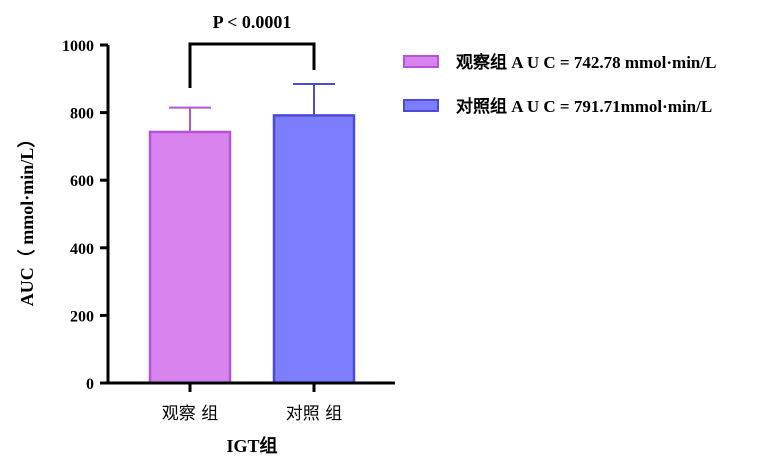  Describe the element at coordinates (82, 114) in the screenshot. I see `y-tick-label: 800` at that location.